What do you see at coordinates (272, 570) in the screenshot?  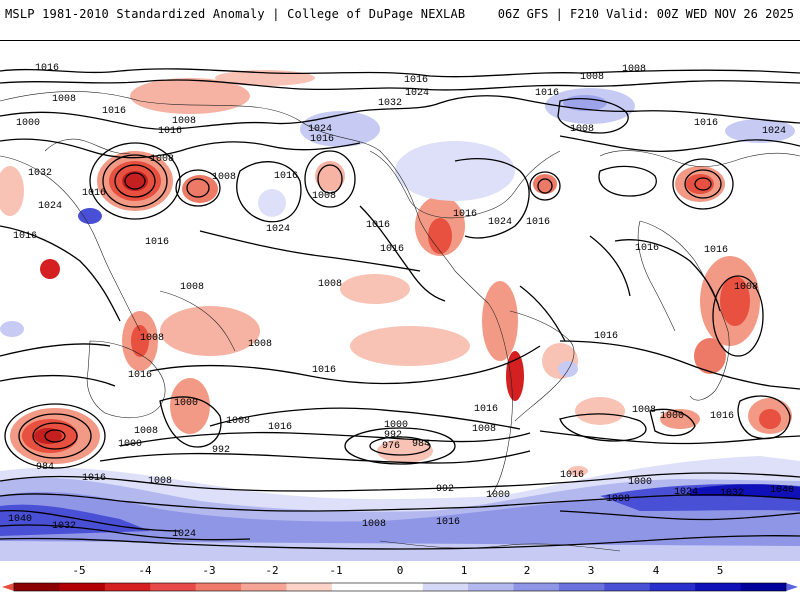 I see `colorbar-tick-label: -2` at bounding box center [272, 570].